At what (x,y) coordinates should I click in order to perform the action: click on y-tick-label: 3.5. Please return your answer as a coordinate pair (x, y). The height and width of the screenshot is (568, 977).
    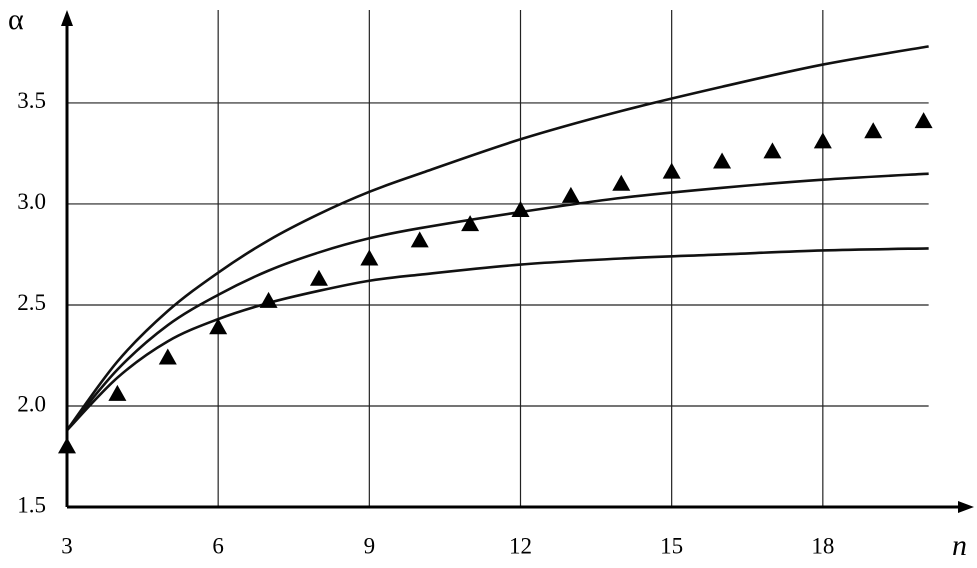
    Looking at the image, I should click on (31, 100).